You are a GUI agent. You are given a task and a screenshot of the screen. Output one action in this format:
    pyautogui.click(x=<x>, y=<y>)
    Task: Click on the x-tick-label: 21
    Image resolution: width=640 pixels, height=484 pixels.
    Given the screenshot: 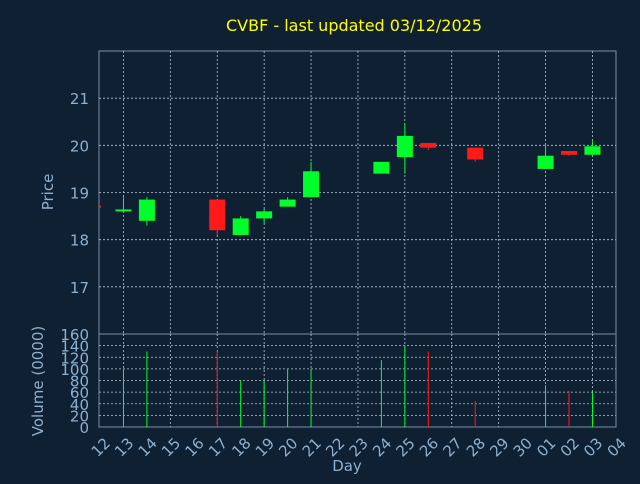 What is the action you would take?
    pyautogui.click(x=312, y=447)
    